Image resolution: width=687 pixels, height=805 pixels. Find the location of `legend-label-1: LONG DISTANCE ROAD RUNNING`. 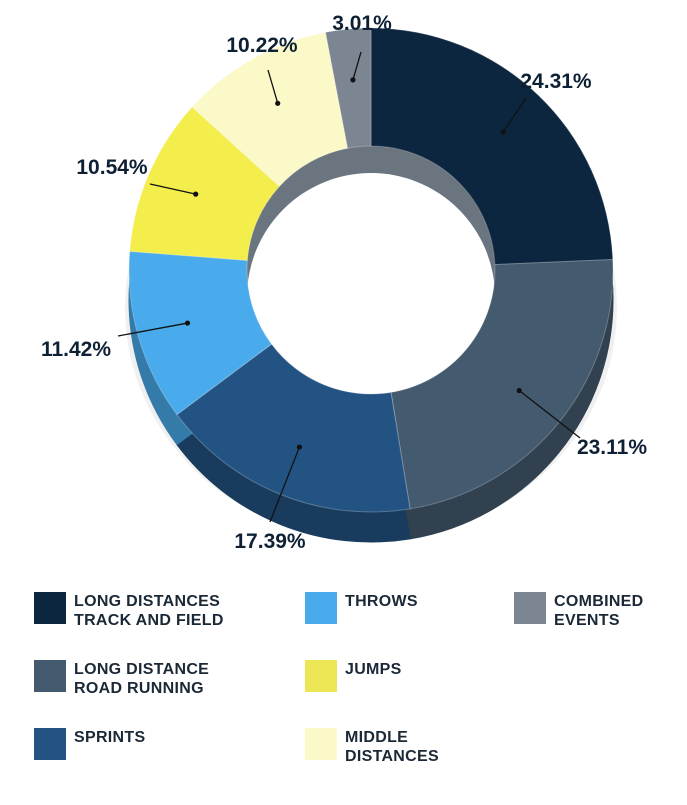

legend-label-1: LONG DISTANCE ROAD RUNNING is located at coordinates (154, 679).